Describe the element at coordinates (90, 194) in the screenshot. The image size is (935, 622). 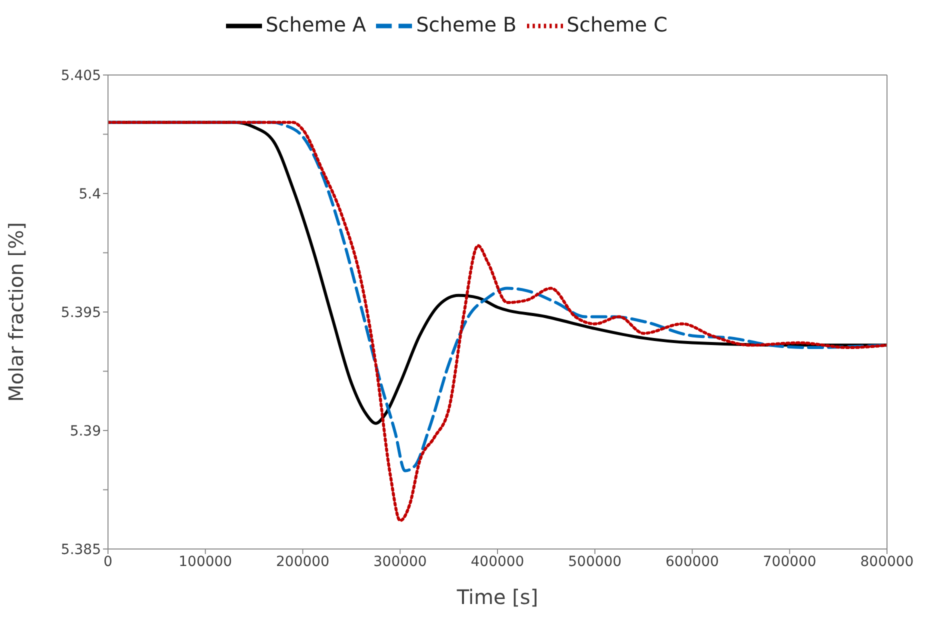
I see `y-tick-label: 5.4` at that location.